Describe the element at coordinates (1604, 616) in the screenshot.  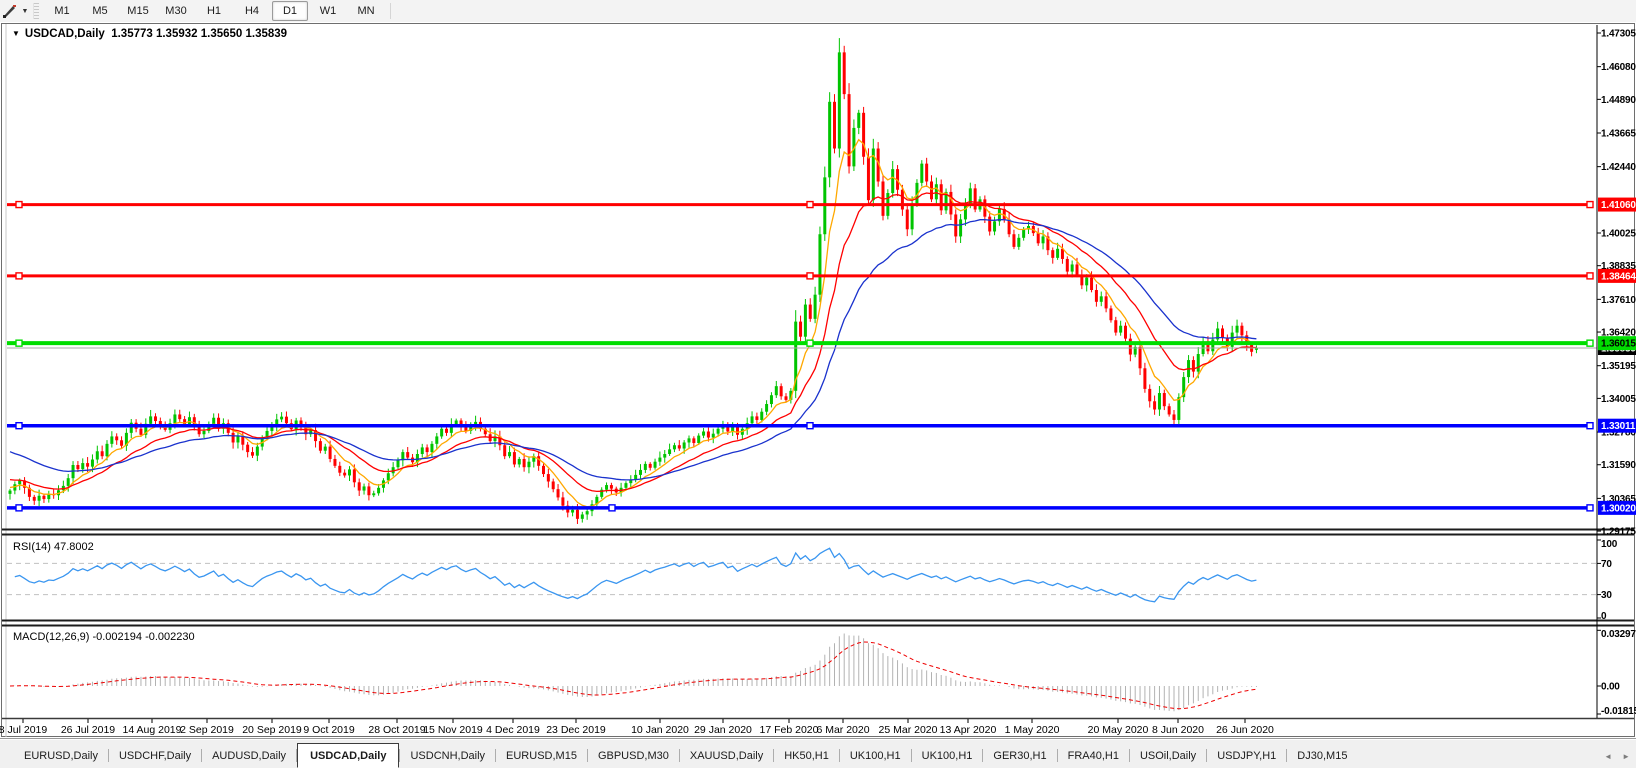
I see `svg-text: 0` at that location.